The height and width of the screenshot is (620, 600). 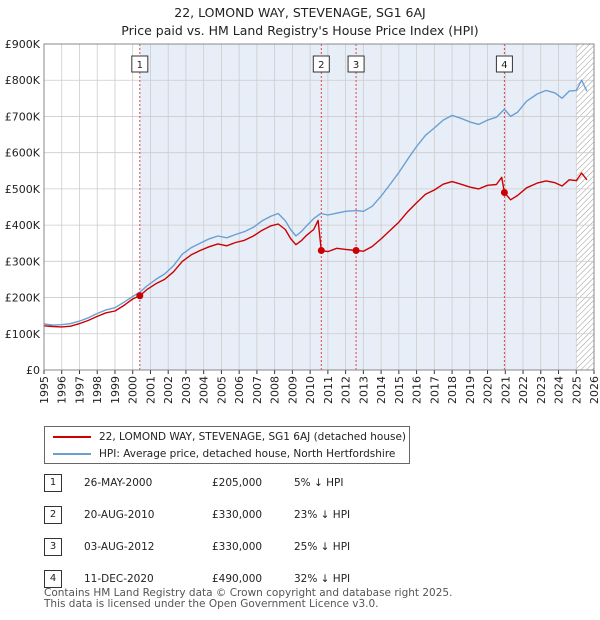 I want to click on x-tick-label: 2003, so click(x=186, y=390).